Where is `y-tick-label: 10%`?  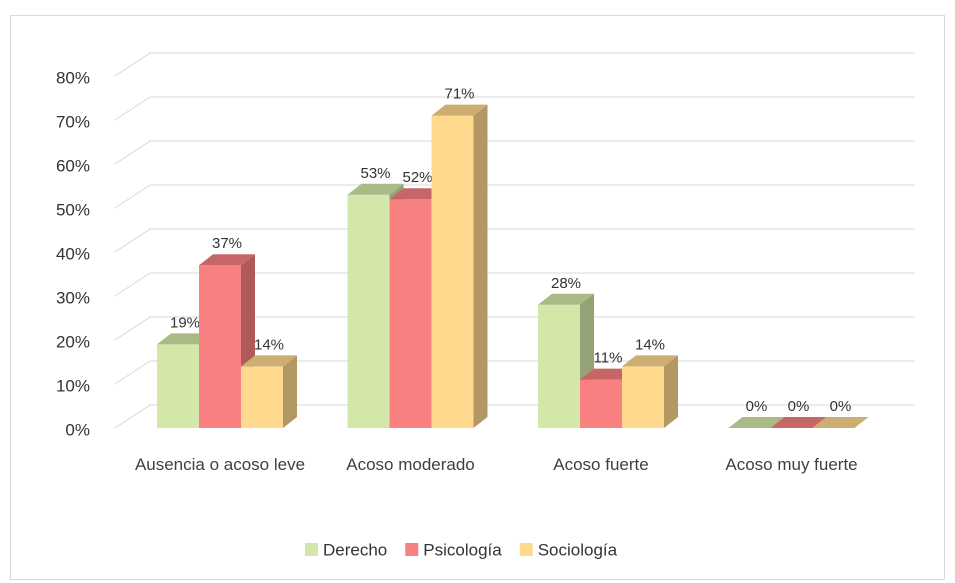 y-tick-label: 10% is located at coordinates (73, 385).